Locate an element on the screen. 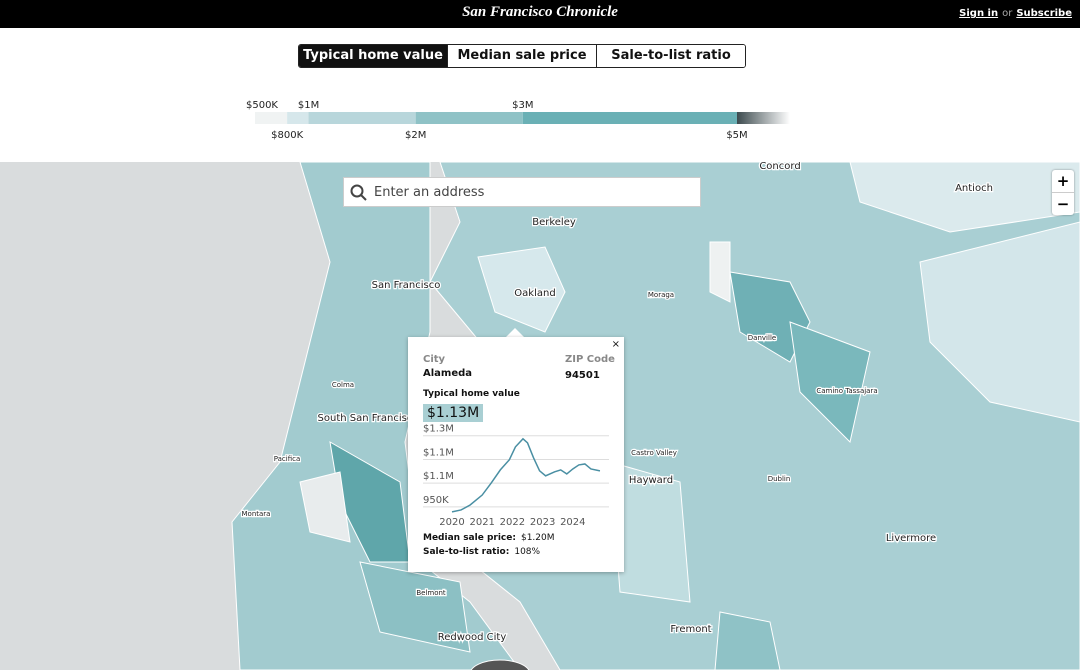  place-label: South San Francisco is located at coordinates (368, 418).